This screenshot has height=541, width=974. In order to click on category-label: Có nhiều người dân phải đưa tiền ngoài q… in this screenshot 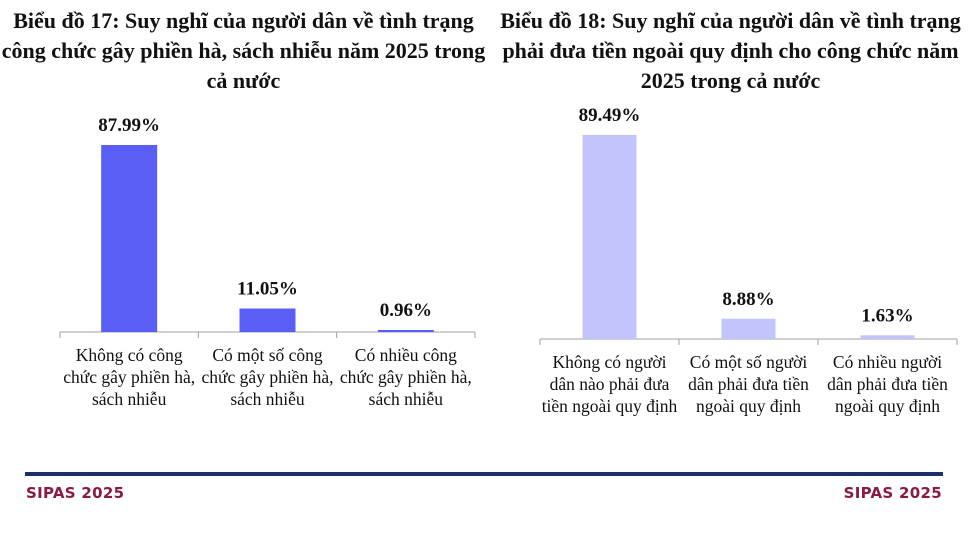, I will do `click(887, 384)`.